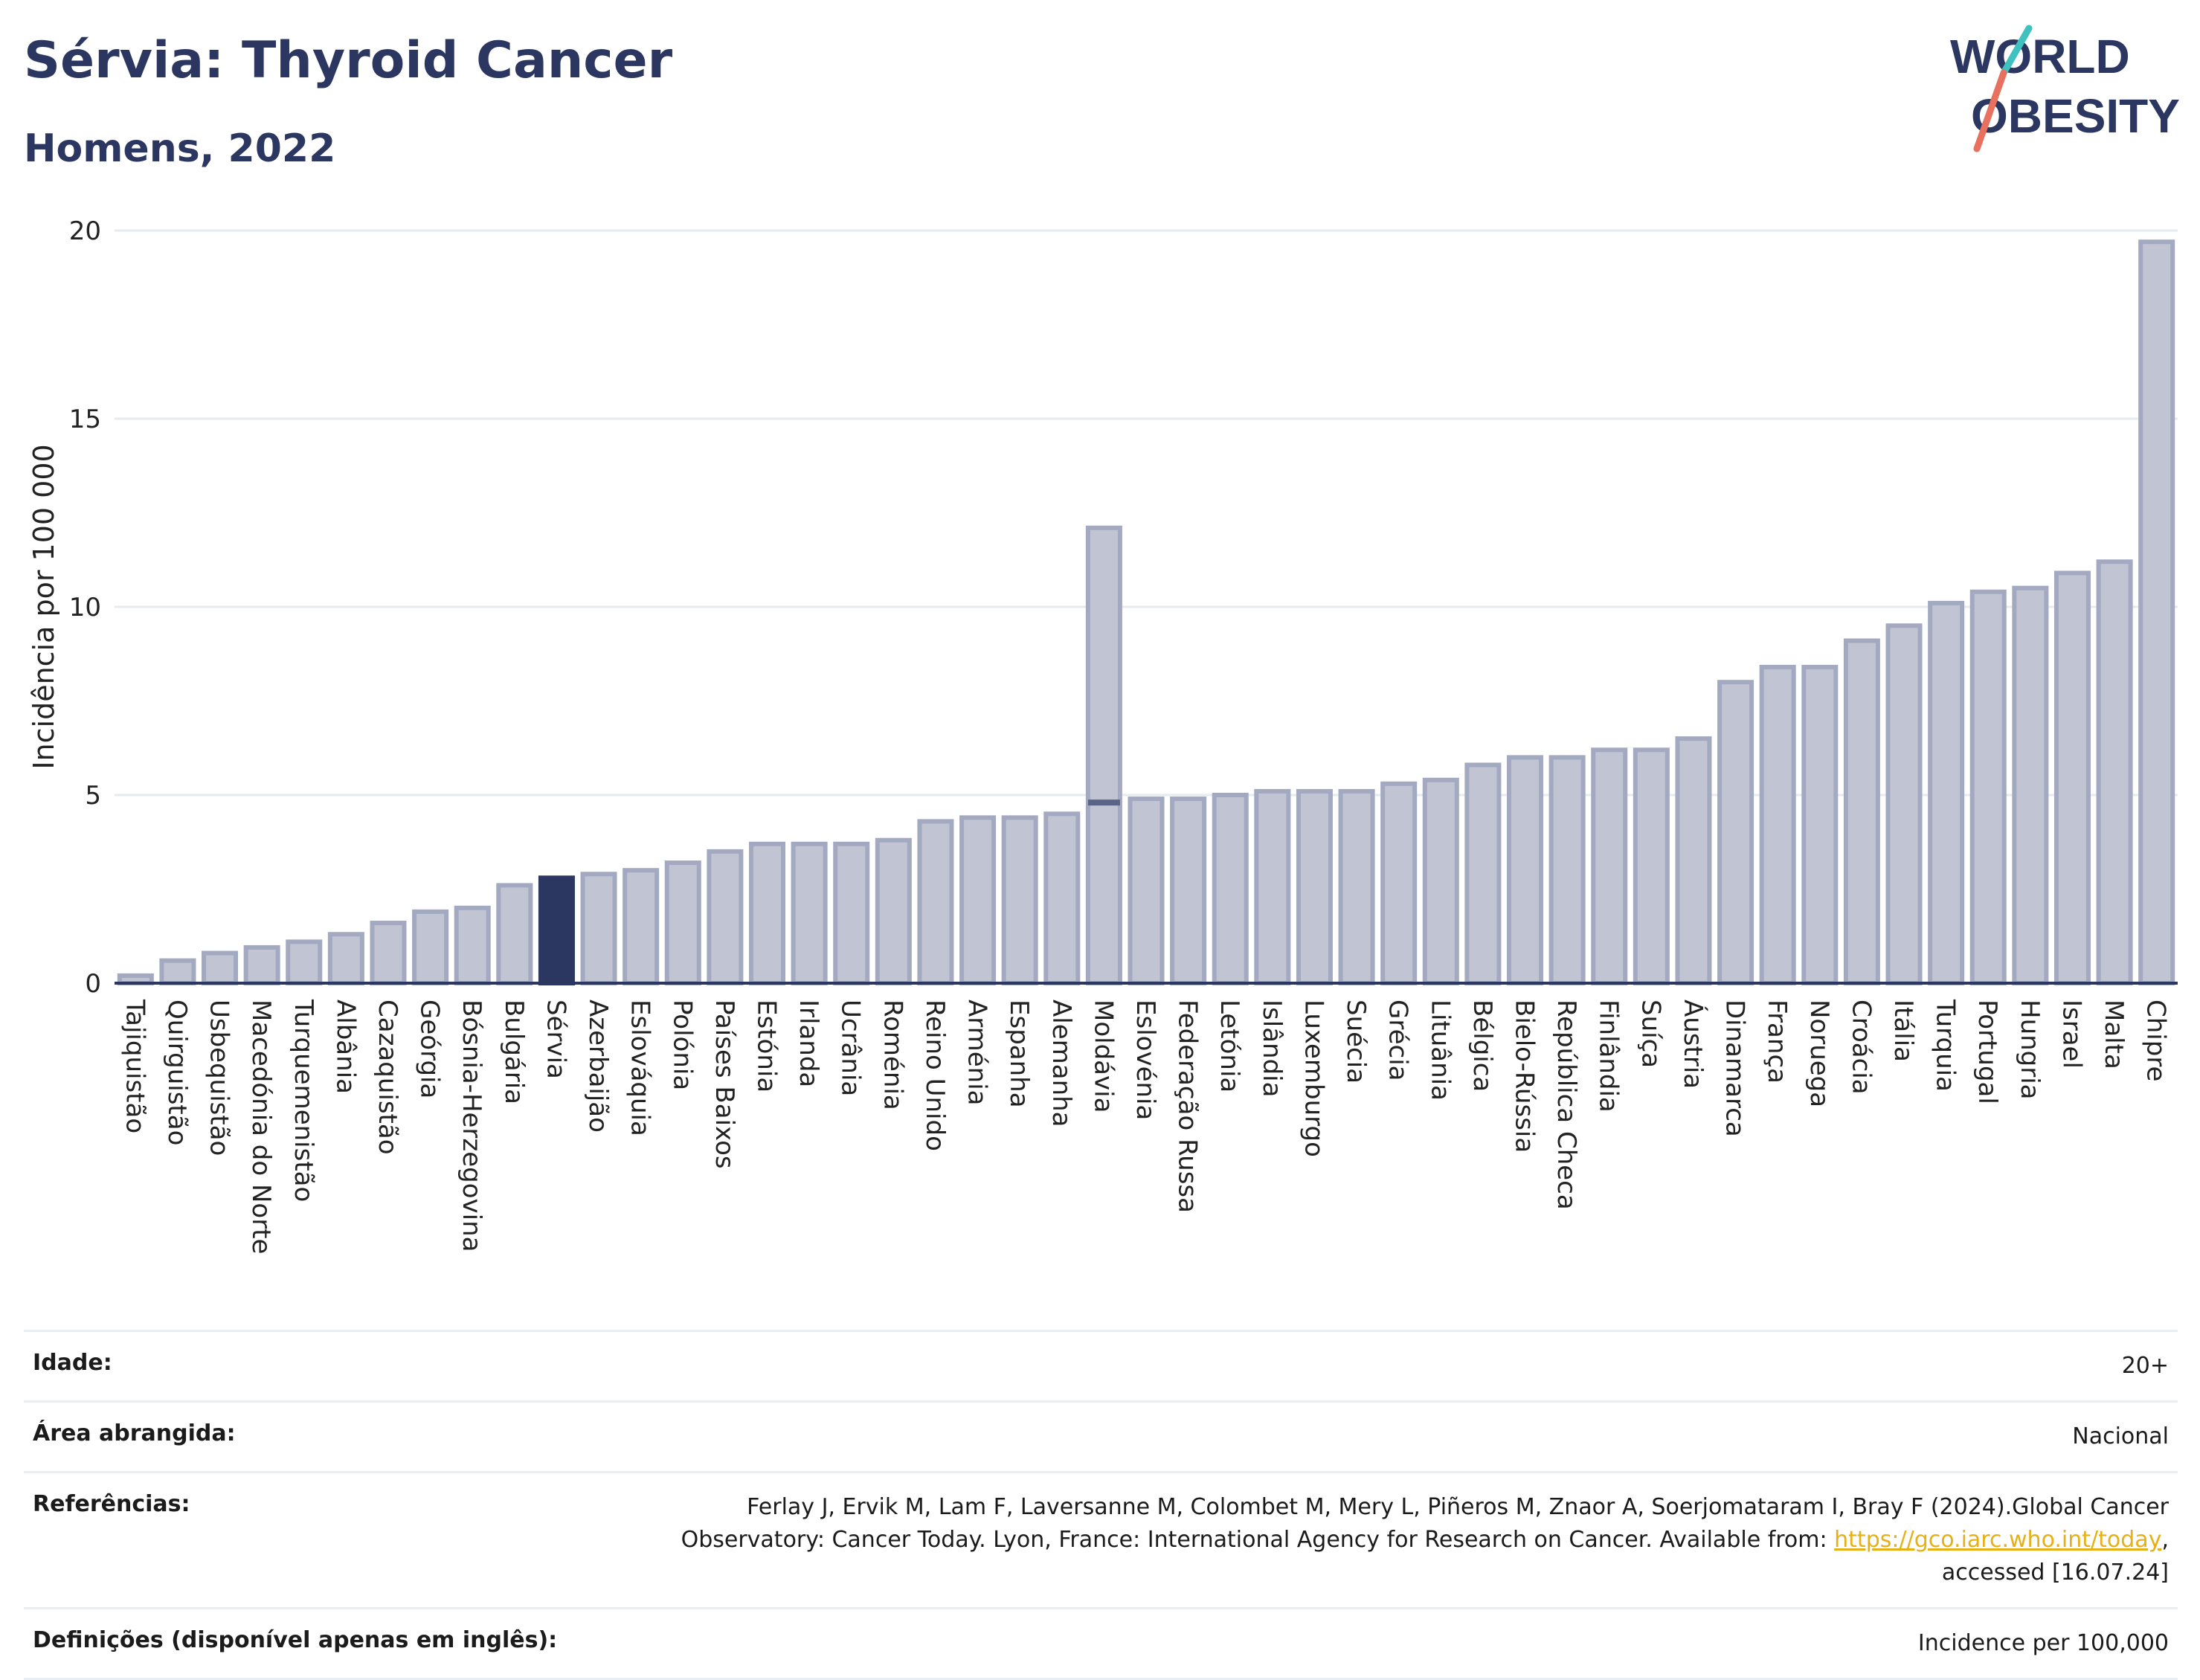  I want to click on x-tick-label: Bélgica, so click(1482, 1046).